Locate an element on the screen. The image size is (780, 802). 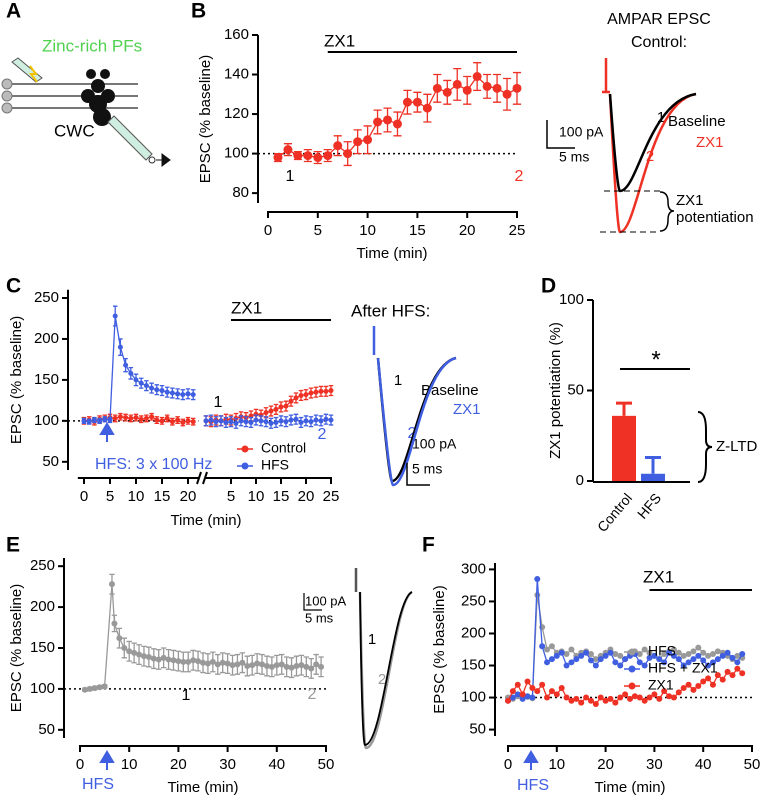
legend-marker is located at coordinates (632, 669).